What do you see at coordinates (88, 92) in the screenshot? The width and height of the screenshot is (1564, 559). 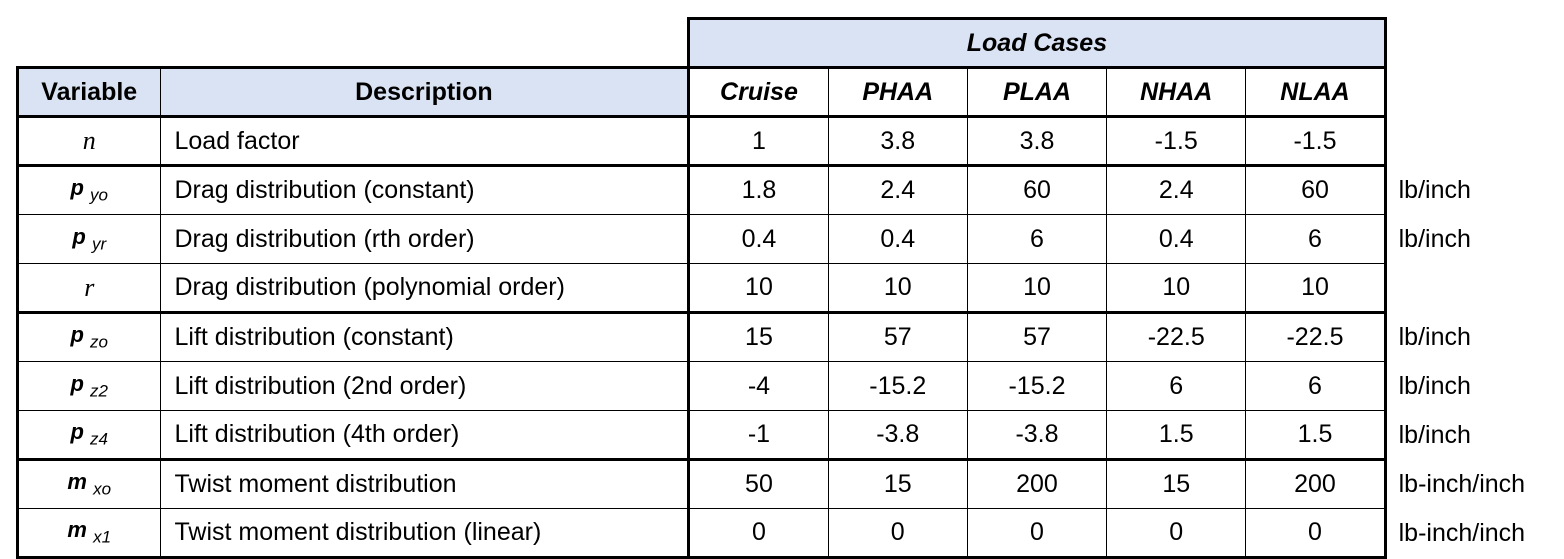 I see `variable-column-header: Variable` at bounding box center [88, 92].